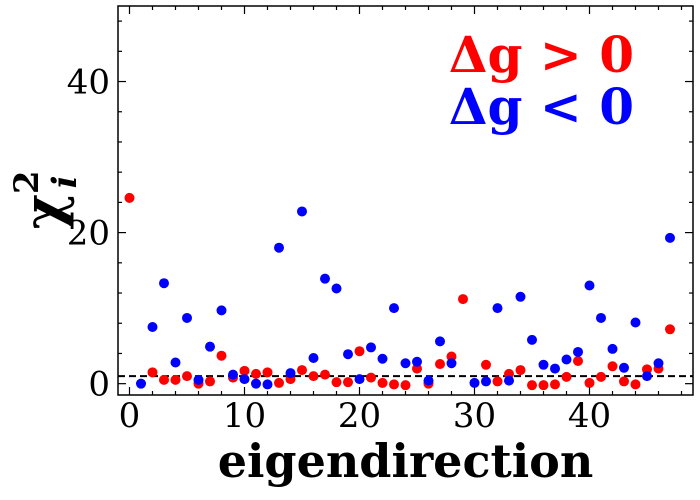 The height and width of the screenshot is (500, 700). I want to click on y-tick-label-0: 0, so click(99, 385).